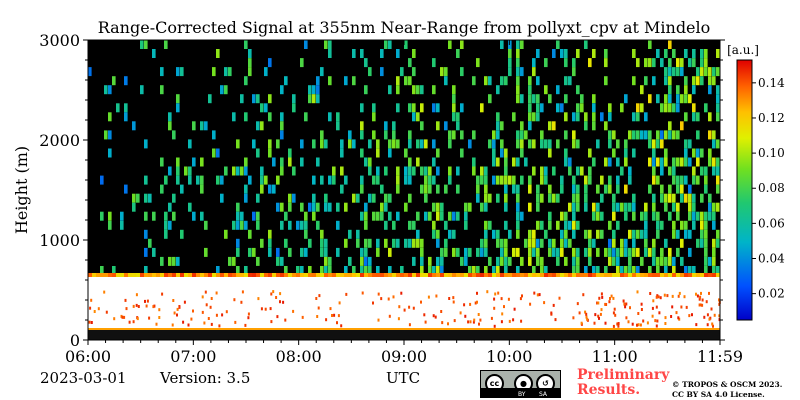 This screenshot has height=400, width=800. I want to click on colorbar-tick-label: 0.08, so click(771, 188).